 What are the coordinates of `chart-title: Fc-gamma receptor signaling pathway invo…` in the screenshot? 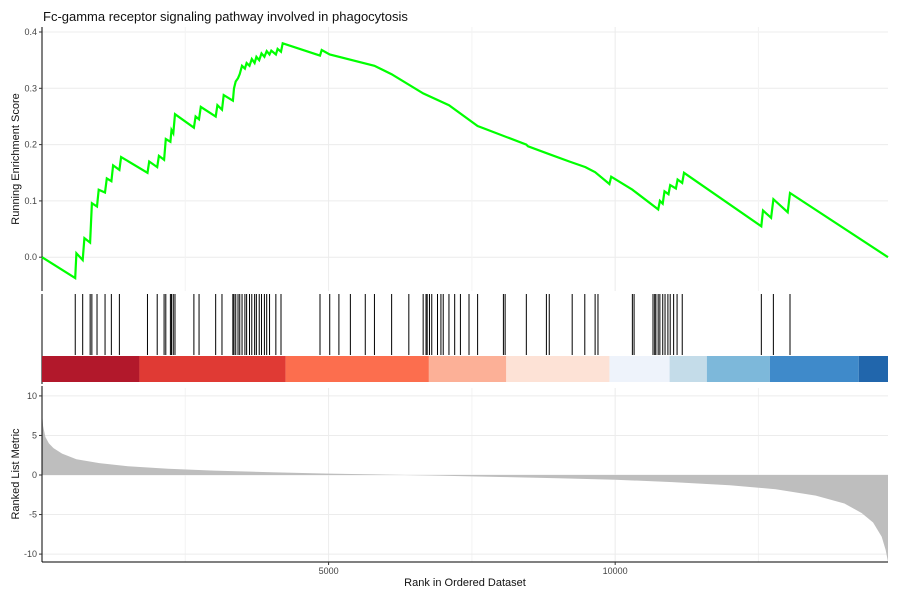 It's located at (225, 16).